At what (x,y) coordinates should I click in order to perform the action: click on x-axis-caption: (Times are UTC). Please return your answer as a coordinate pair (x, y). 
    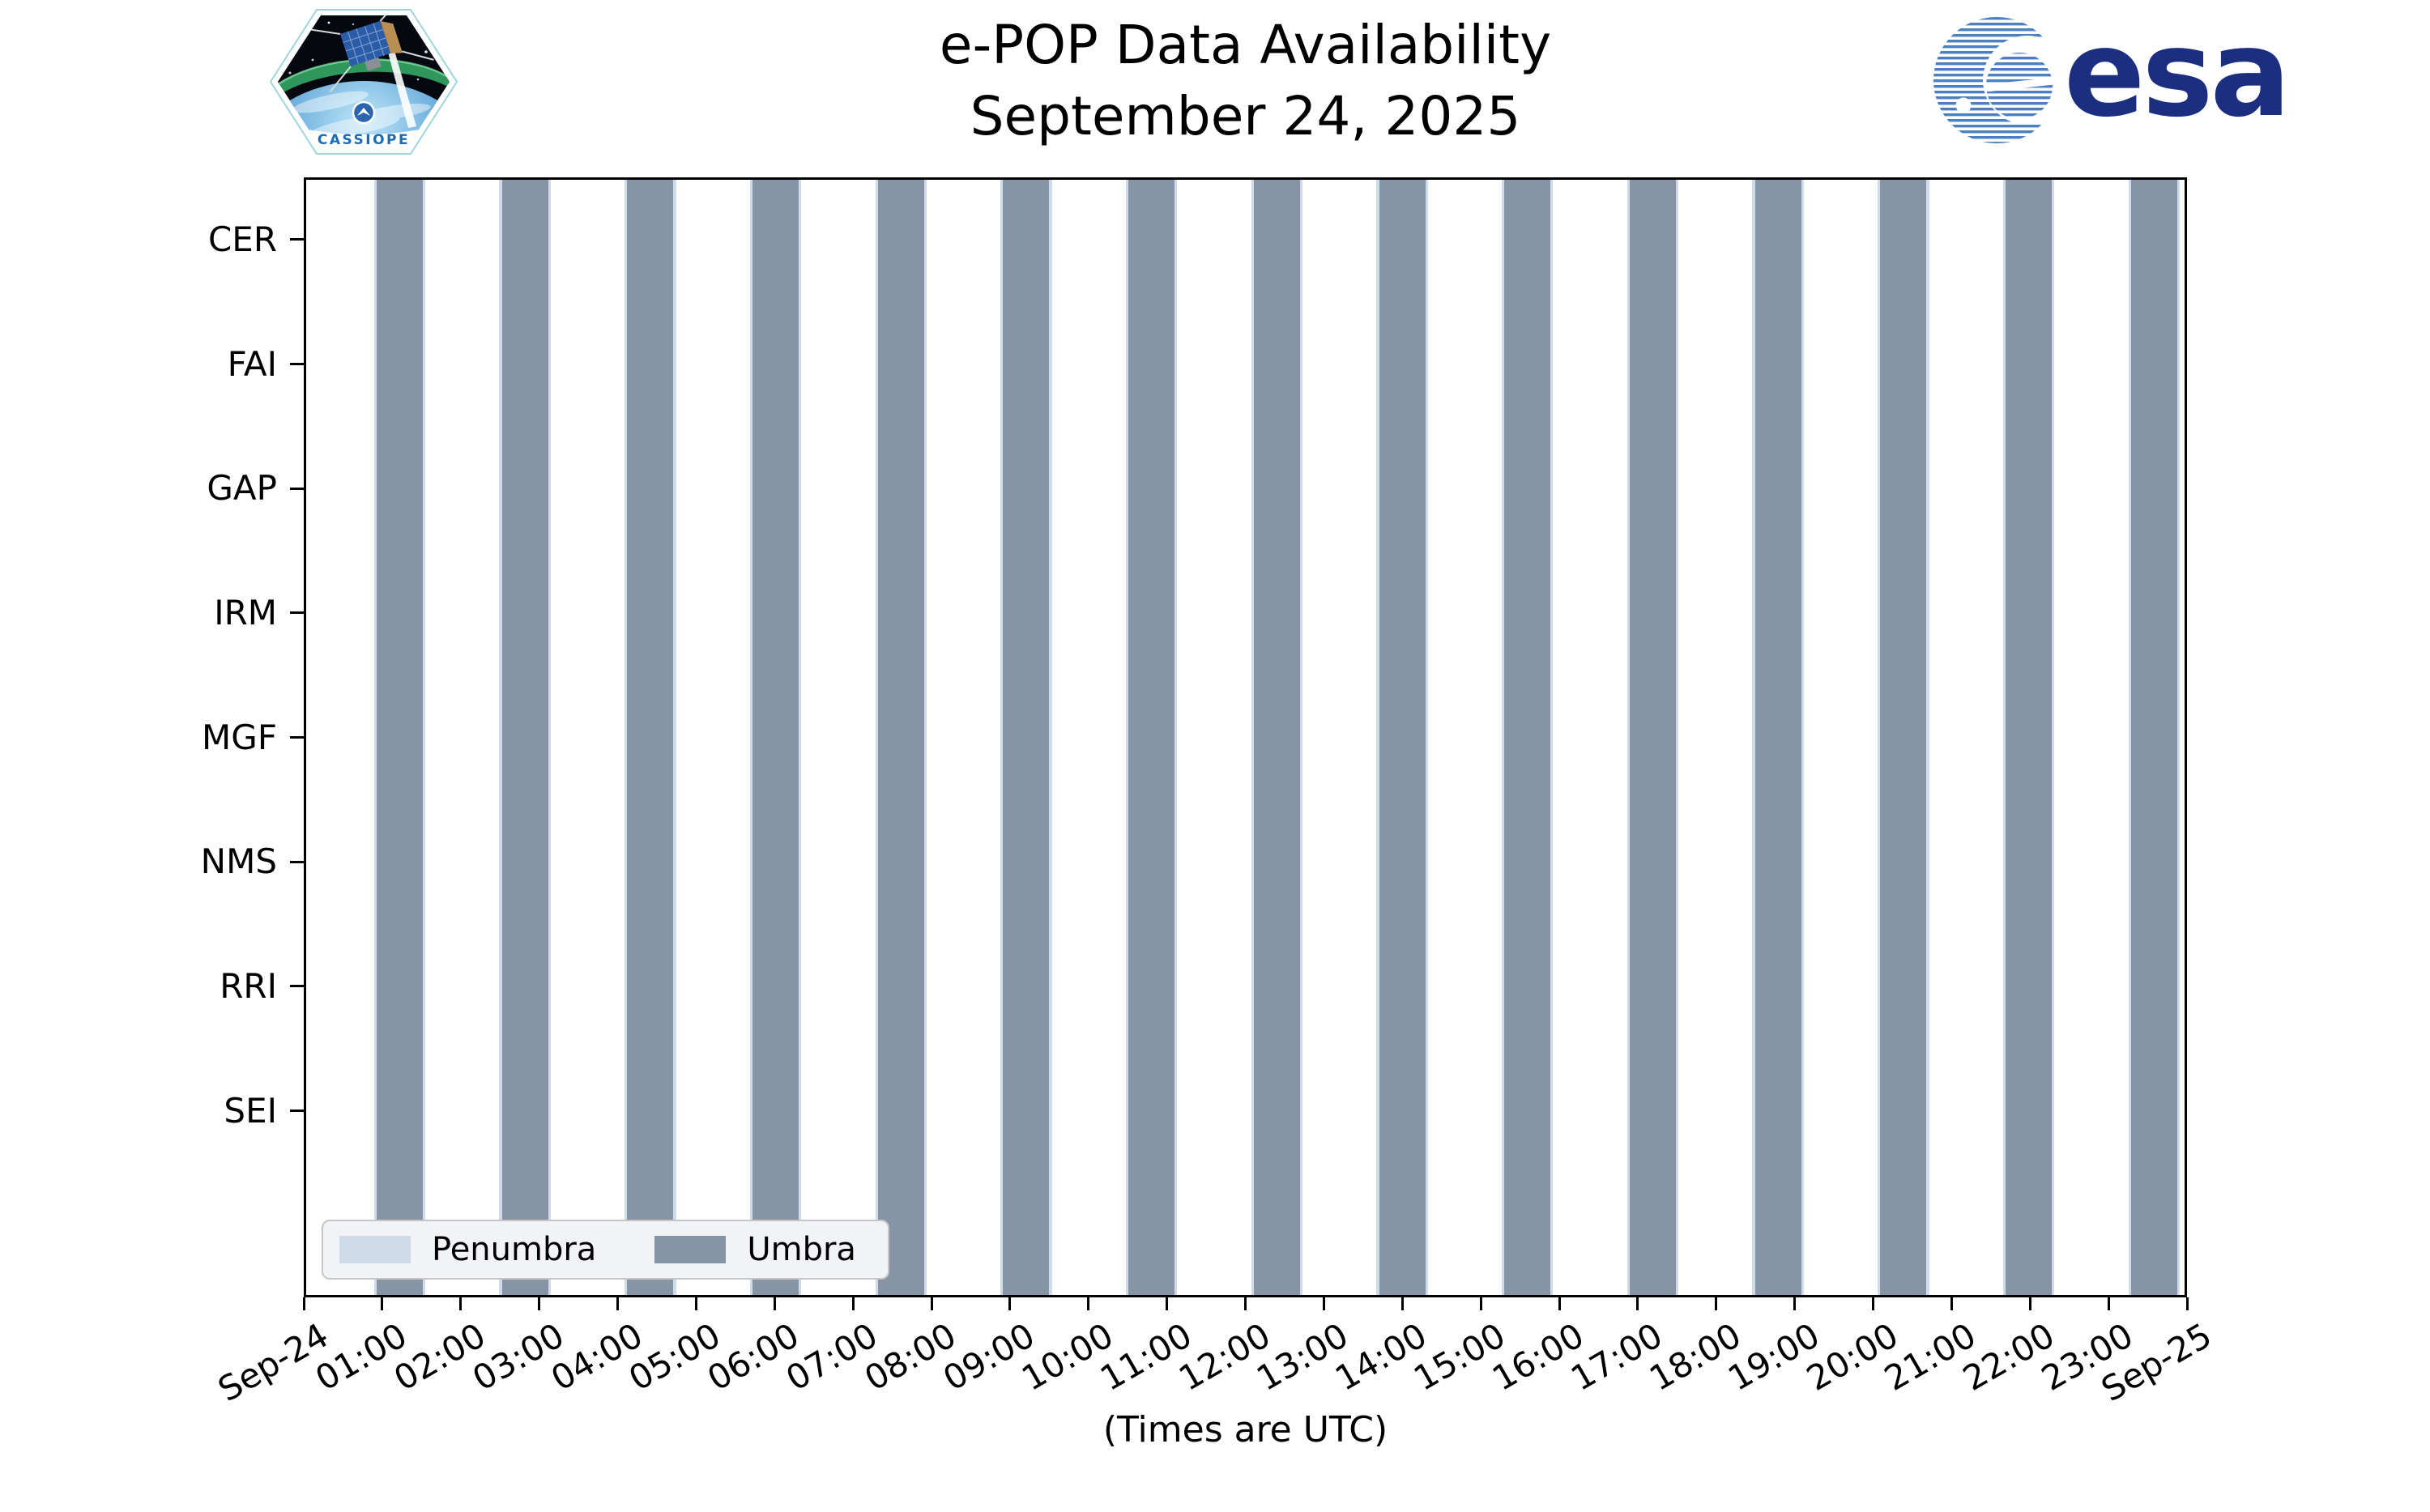
    Looking at the image, I should click on (1245, 1429).